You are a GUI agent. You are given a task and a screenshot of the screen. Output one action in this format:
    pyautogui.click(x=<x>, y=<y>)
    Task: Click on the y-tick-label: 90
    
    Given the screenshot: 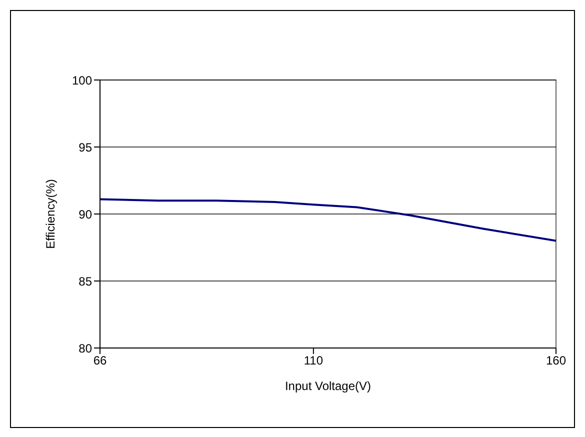 What is the action you would take?
    pyautogui.click(x=85, y=214)
    